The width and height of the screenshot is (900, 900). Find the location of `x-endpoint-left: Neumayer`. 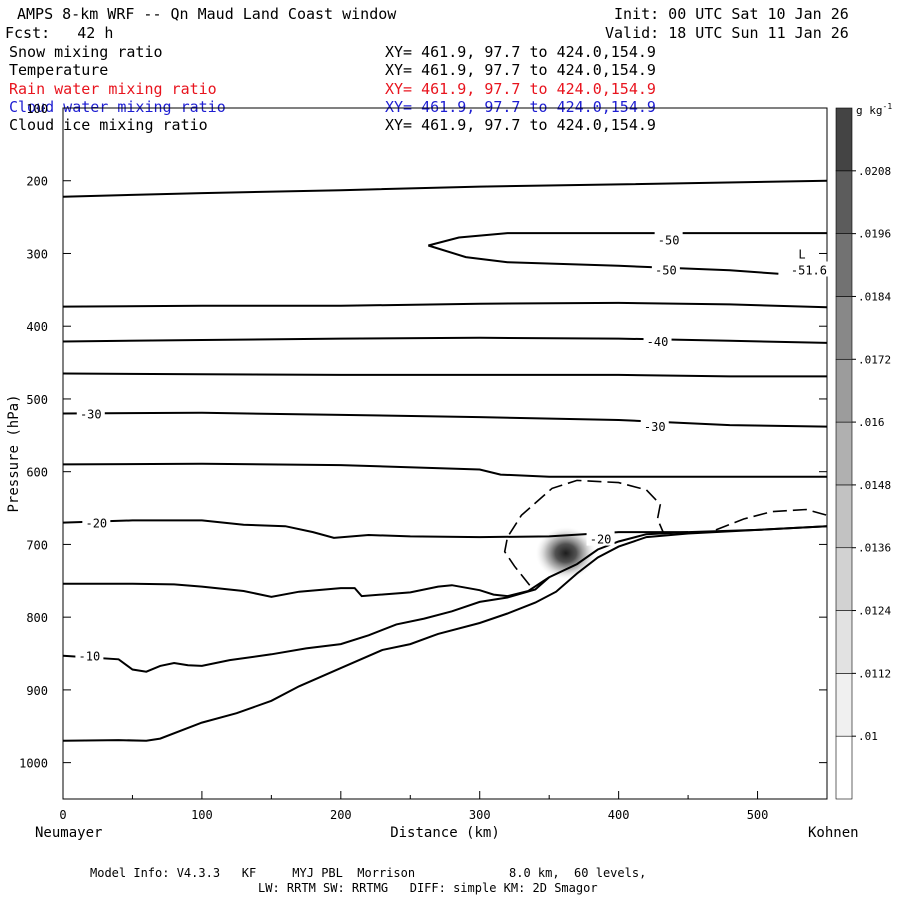

x-endpoint-left: Neumayer is located at coordinates (68, 833).